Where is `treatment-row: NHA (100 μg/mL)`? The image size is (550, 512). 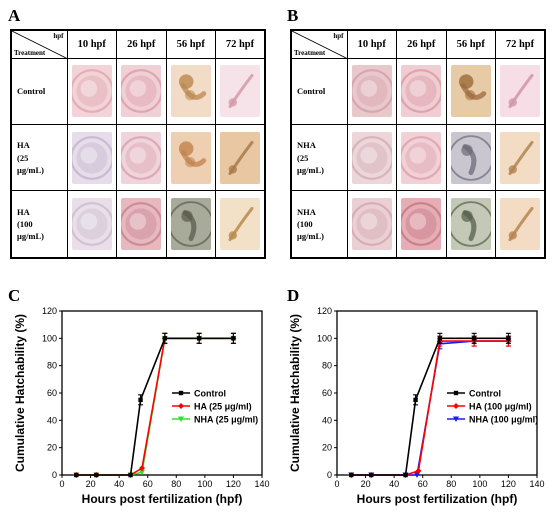
treatment-row: NHA (100 μg/mL) is located at coordinates (418, 224).